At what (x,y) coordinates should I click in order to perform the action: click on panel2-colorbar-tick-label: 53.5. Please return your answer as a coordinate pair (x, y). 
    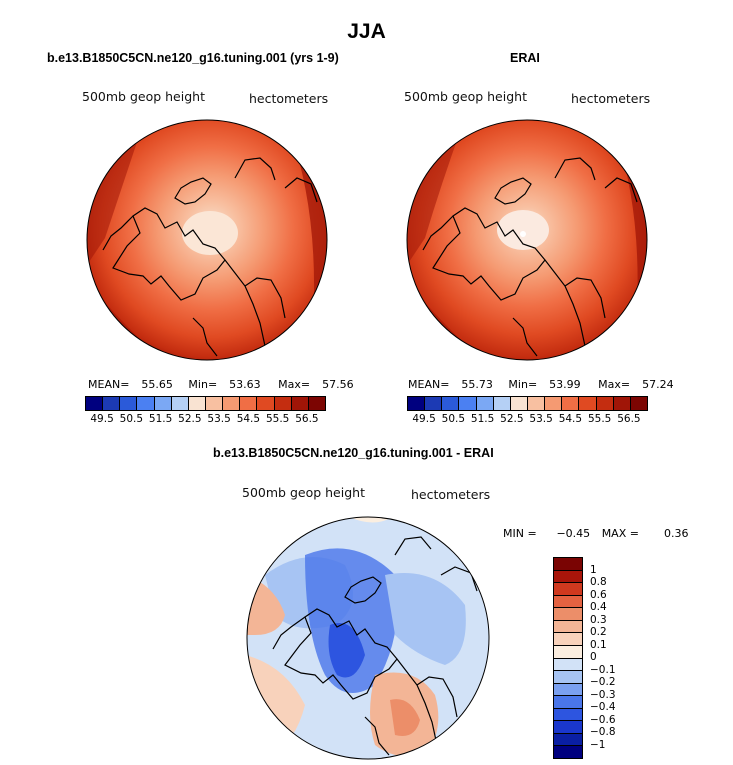
    Looking at the image, I should click on (541, 419).